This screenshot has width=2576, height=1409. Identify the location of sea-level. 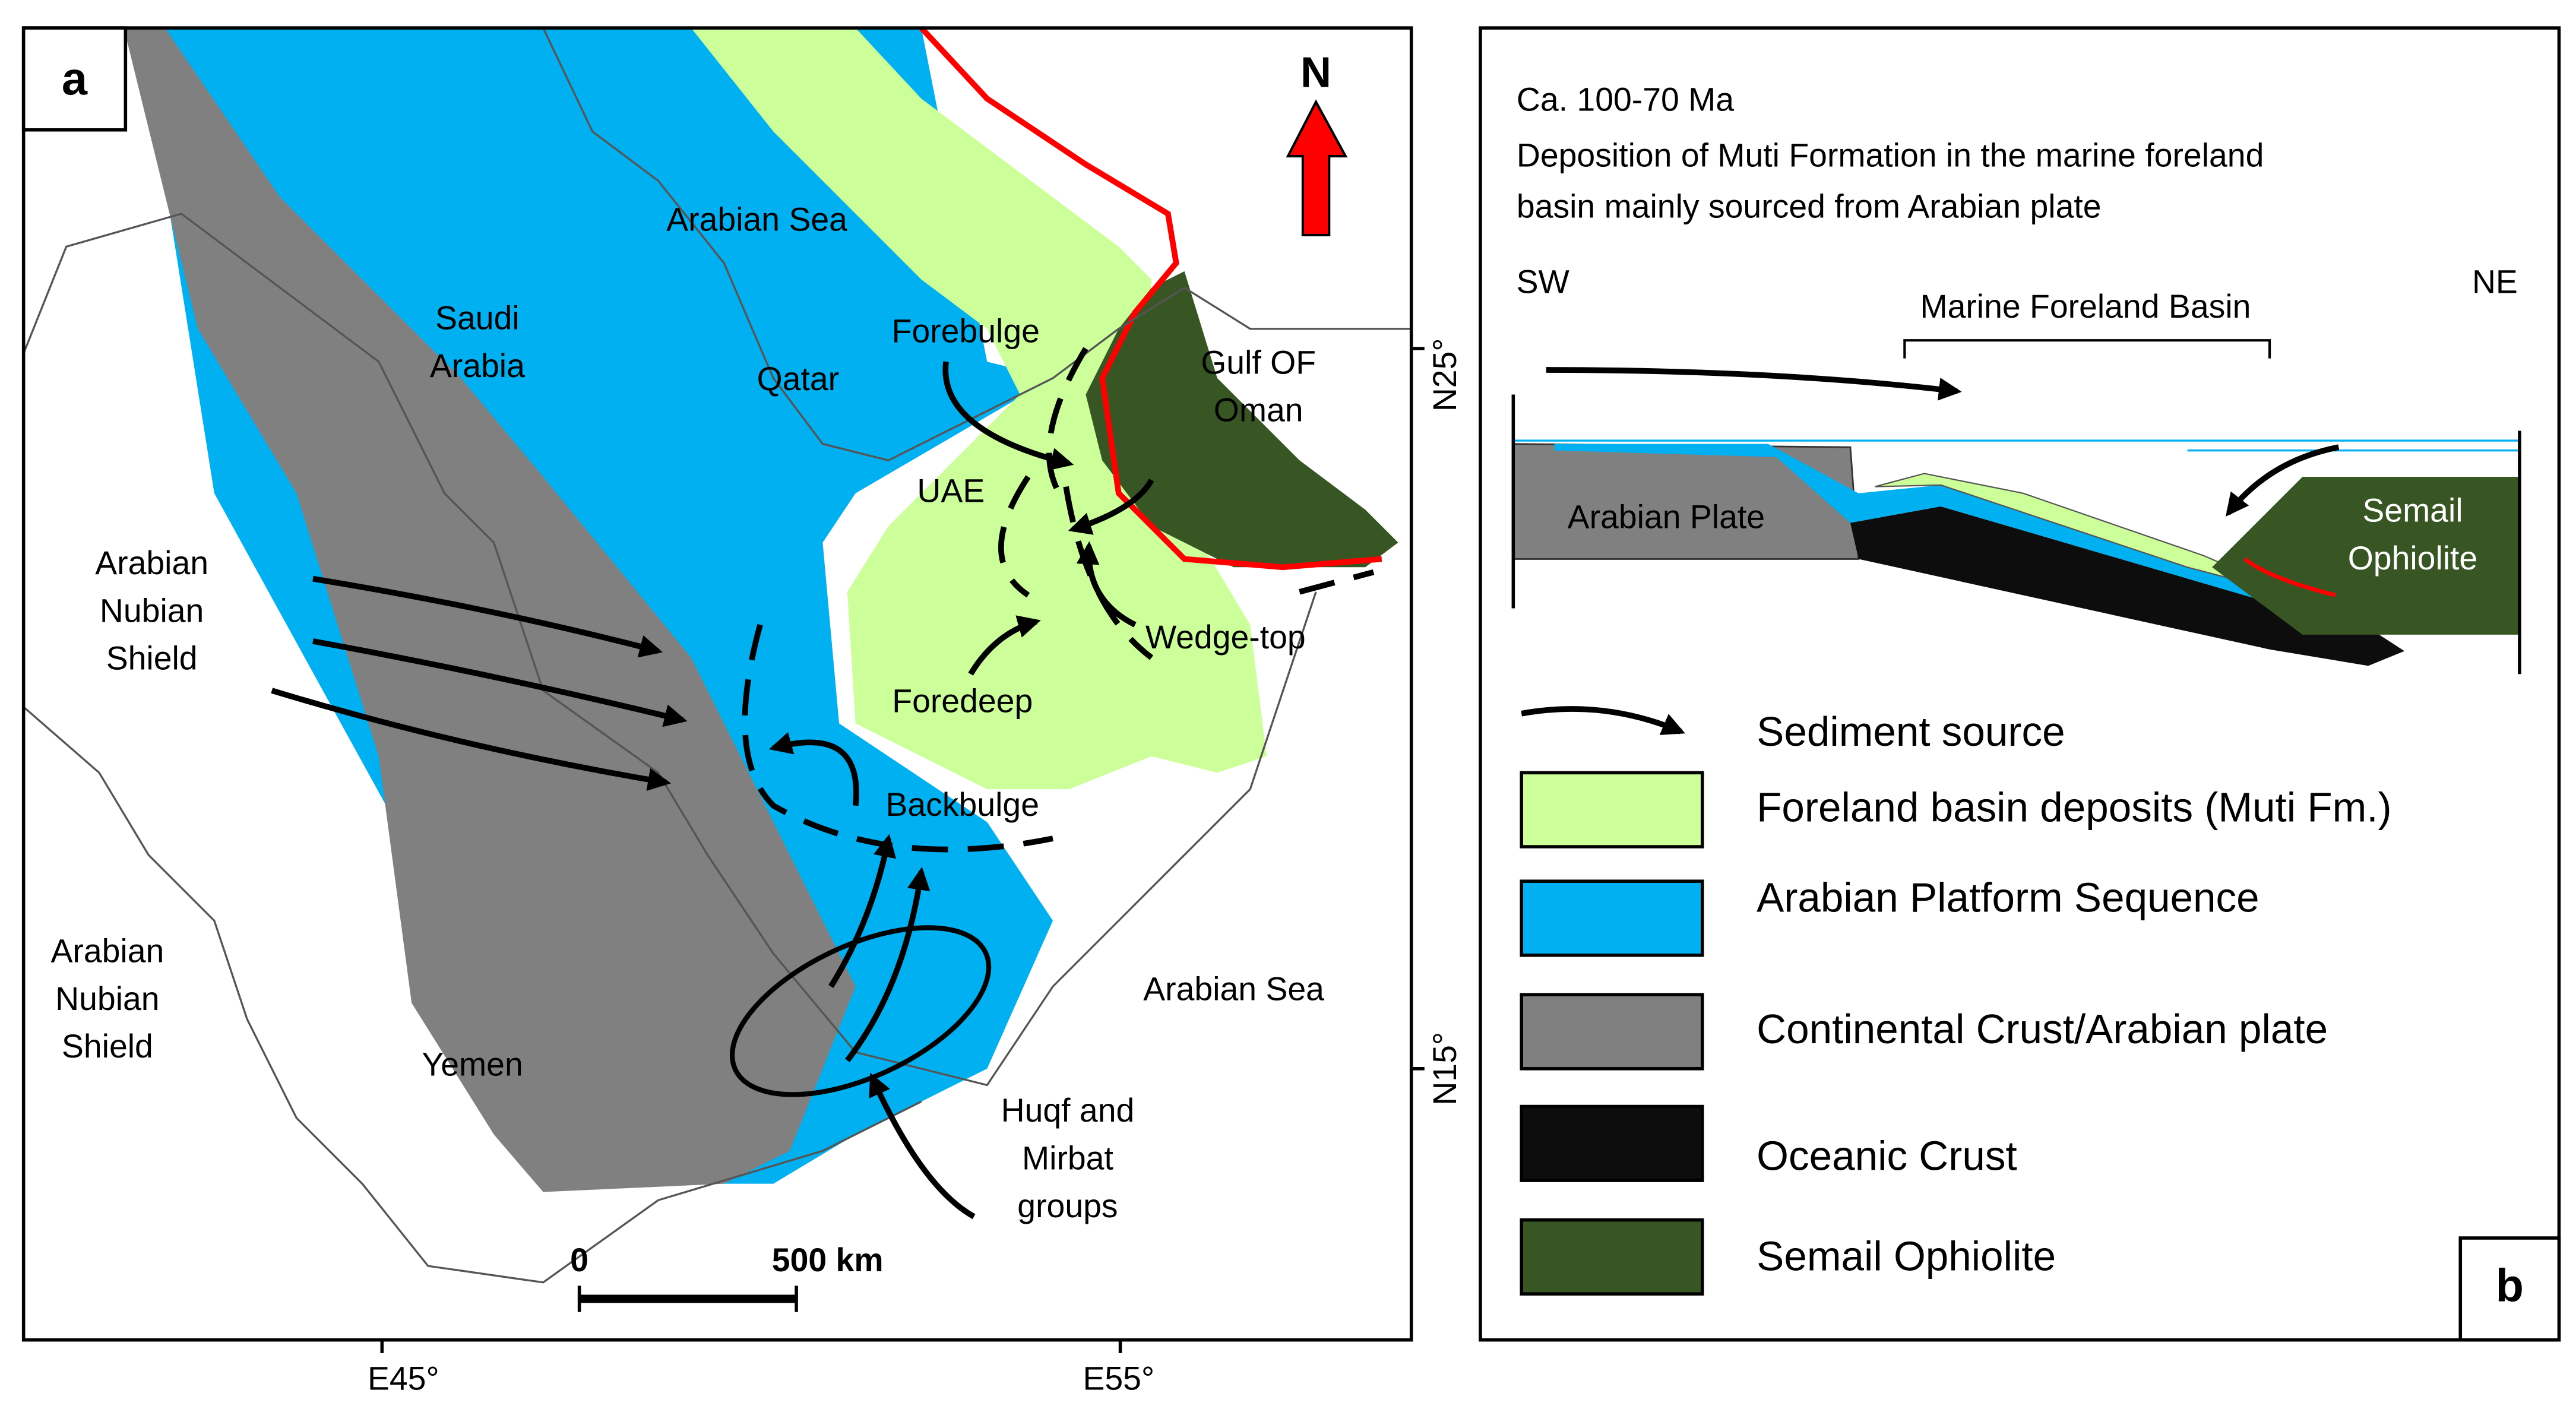
(2016, 446).